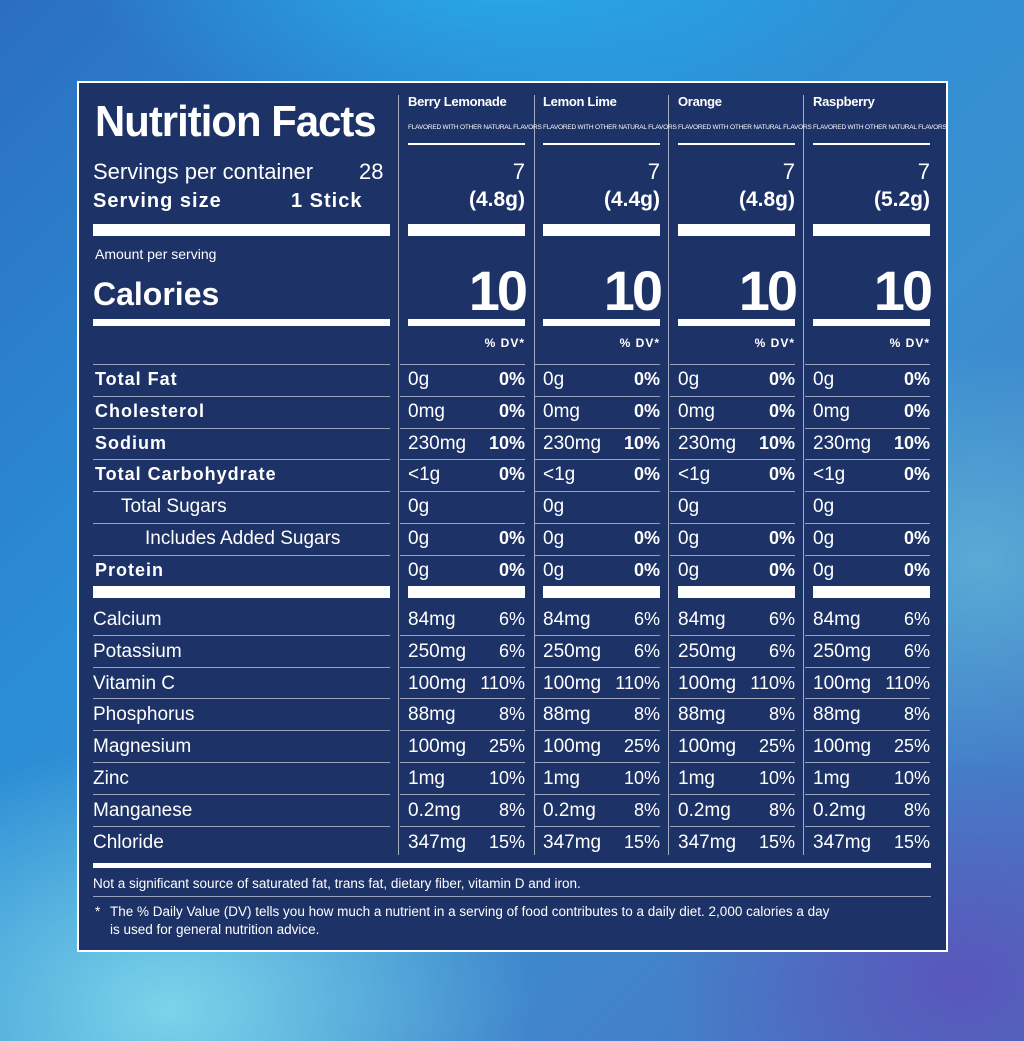 This screenshot has height=1041, width=1024. What do you see at coordinates (502, 682) in the screenshot?
I see `mineral-daily-value: 110%` at bounding box center [502, 682].